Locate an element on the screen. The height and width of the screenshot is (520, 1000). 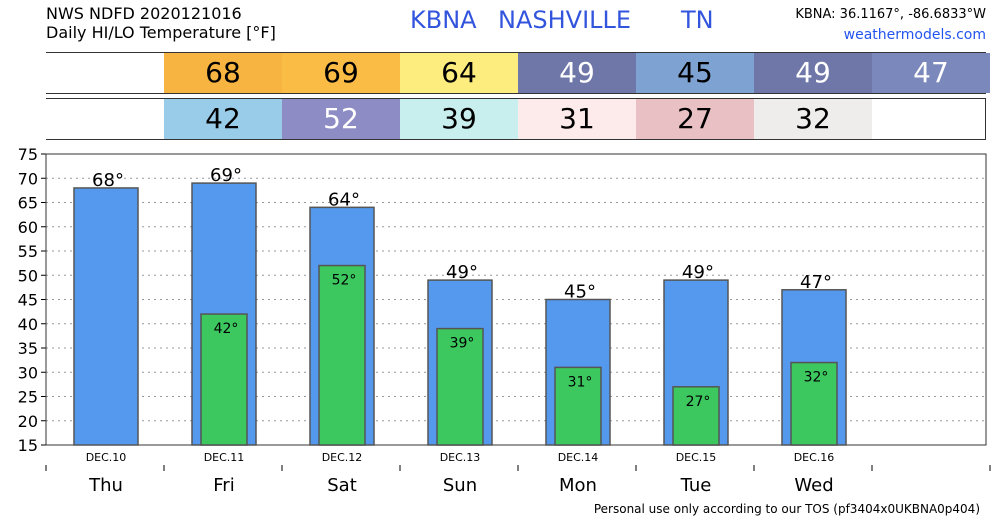
day-label: Thu is located at coordinates (105, 485).